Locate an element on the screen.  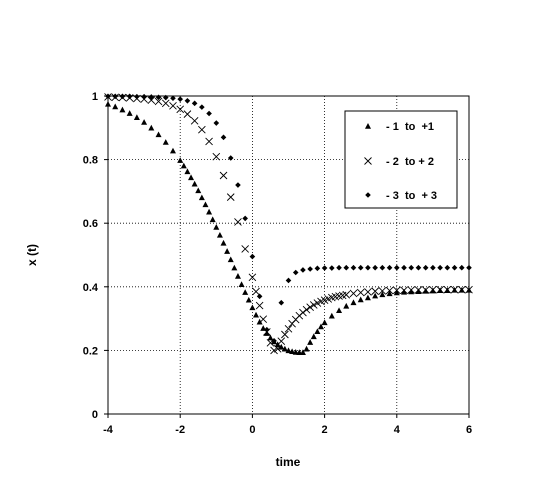
legend-label-series-2: - 2 to + 2 is located at coordinates (410, 162).